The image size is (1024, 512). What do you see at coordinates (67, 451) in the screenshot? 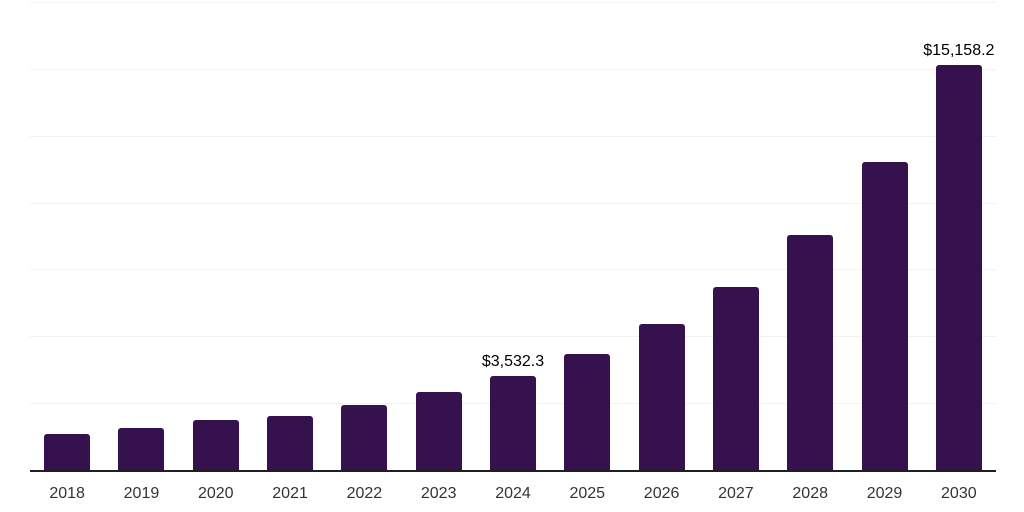
I see `bar-2018` at bounding box center [67, 451].